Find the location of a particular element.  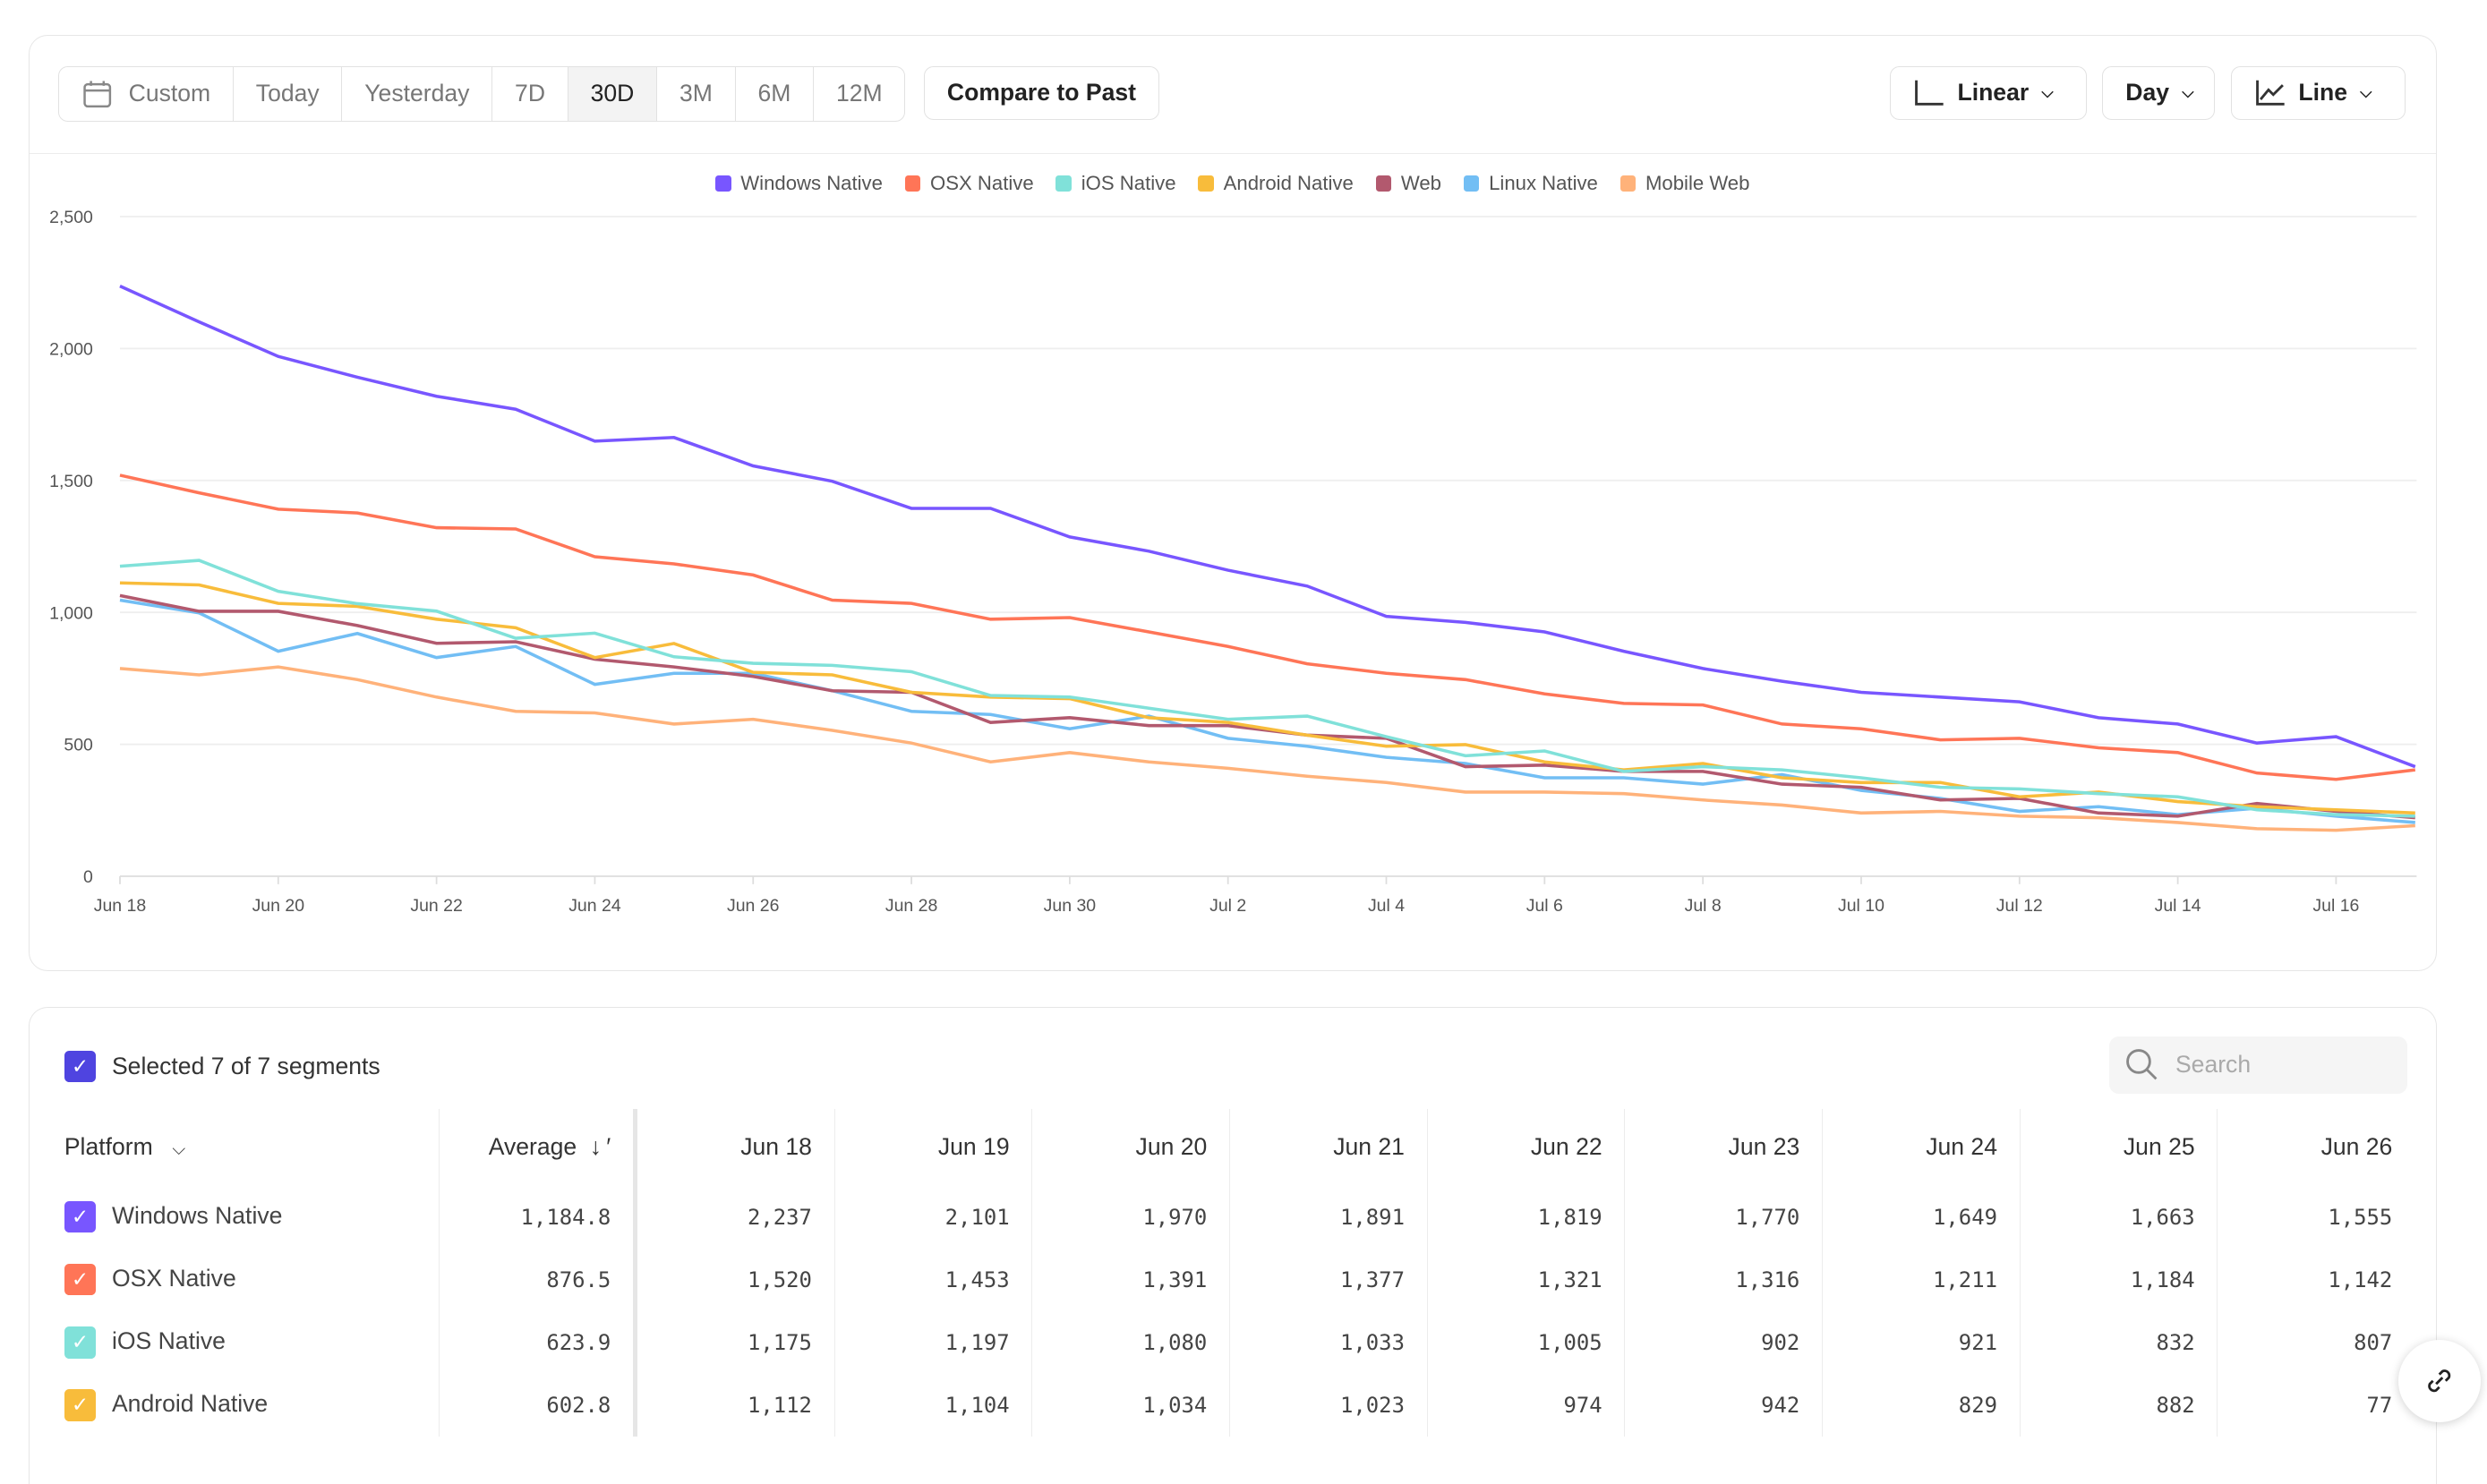

date-column-header: Jun 25 is located at coordinates (2118, 1147).